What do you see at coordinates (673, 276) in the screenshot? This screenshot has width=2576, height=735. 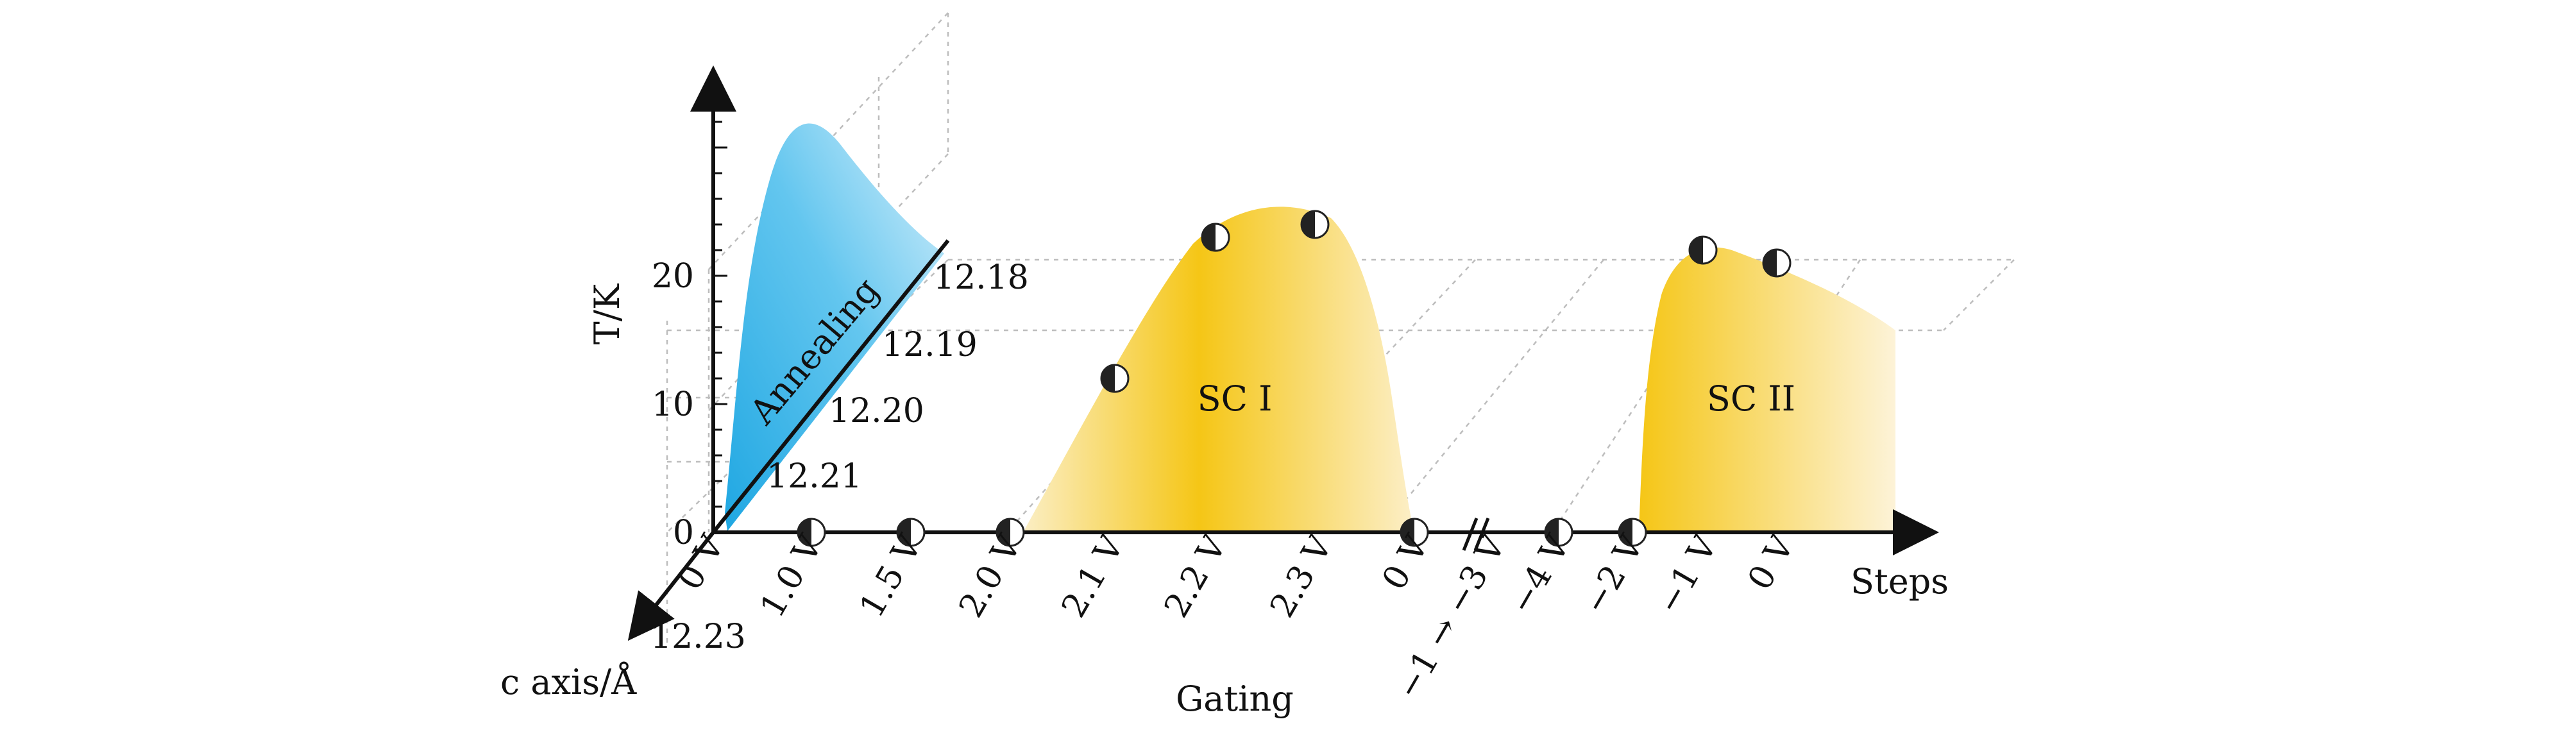 I see `y-tick-label: 20` at bounding box center [673, 276].